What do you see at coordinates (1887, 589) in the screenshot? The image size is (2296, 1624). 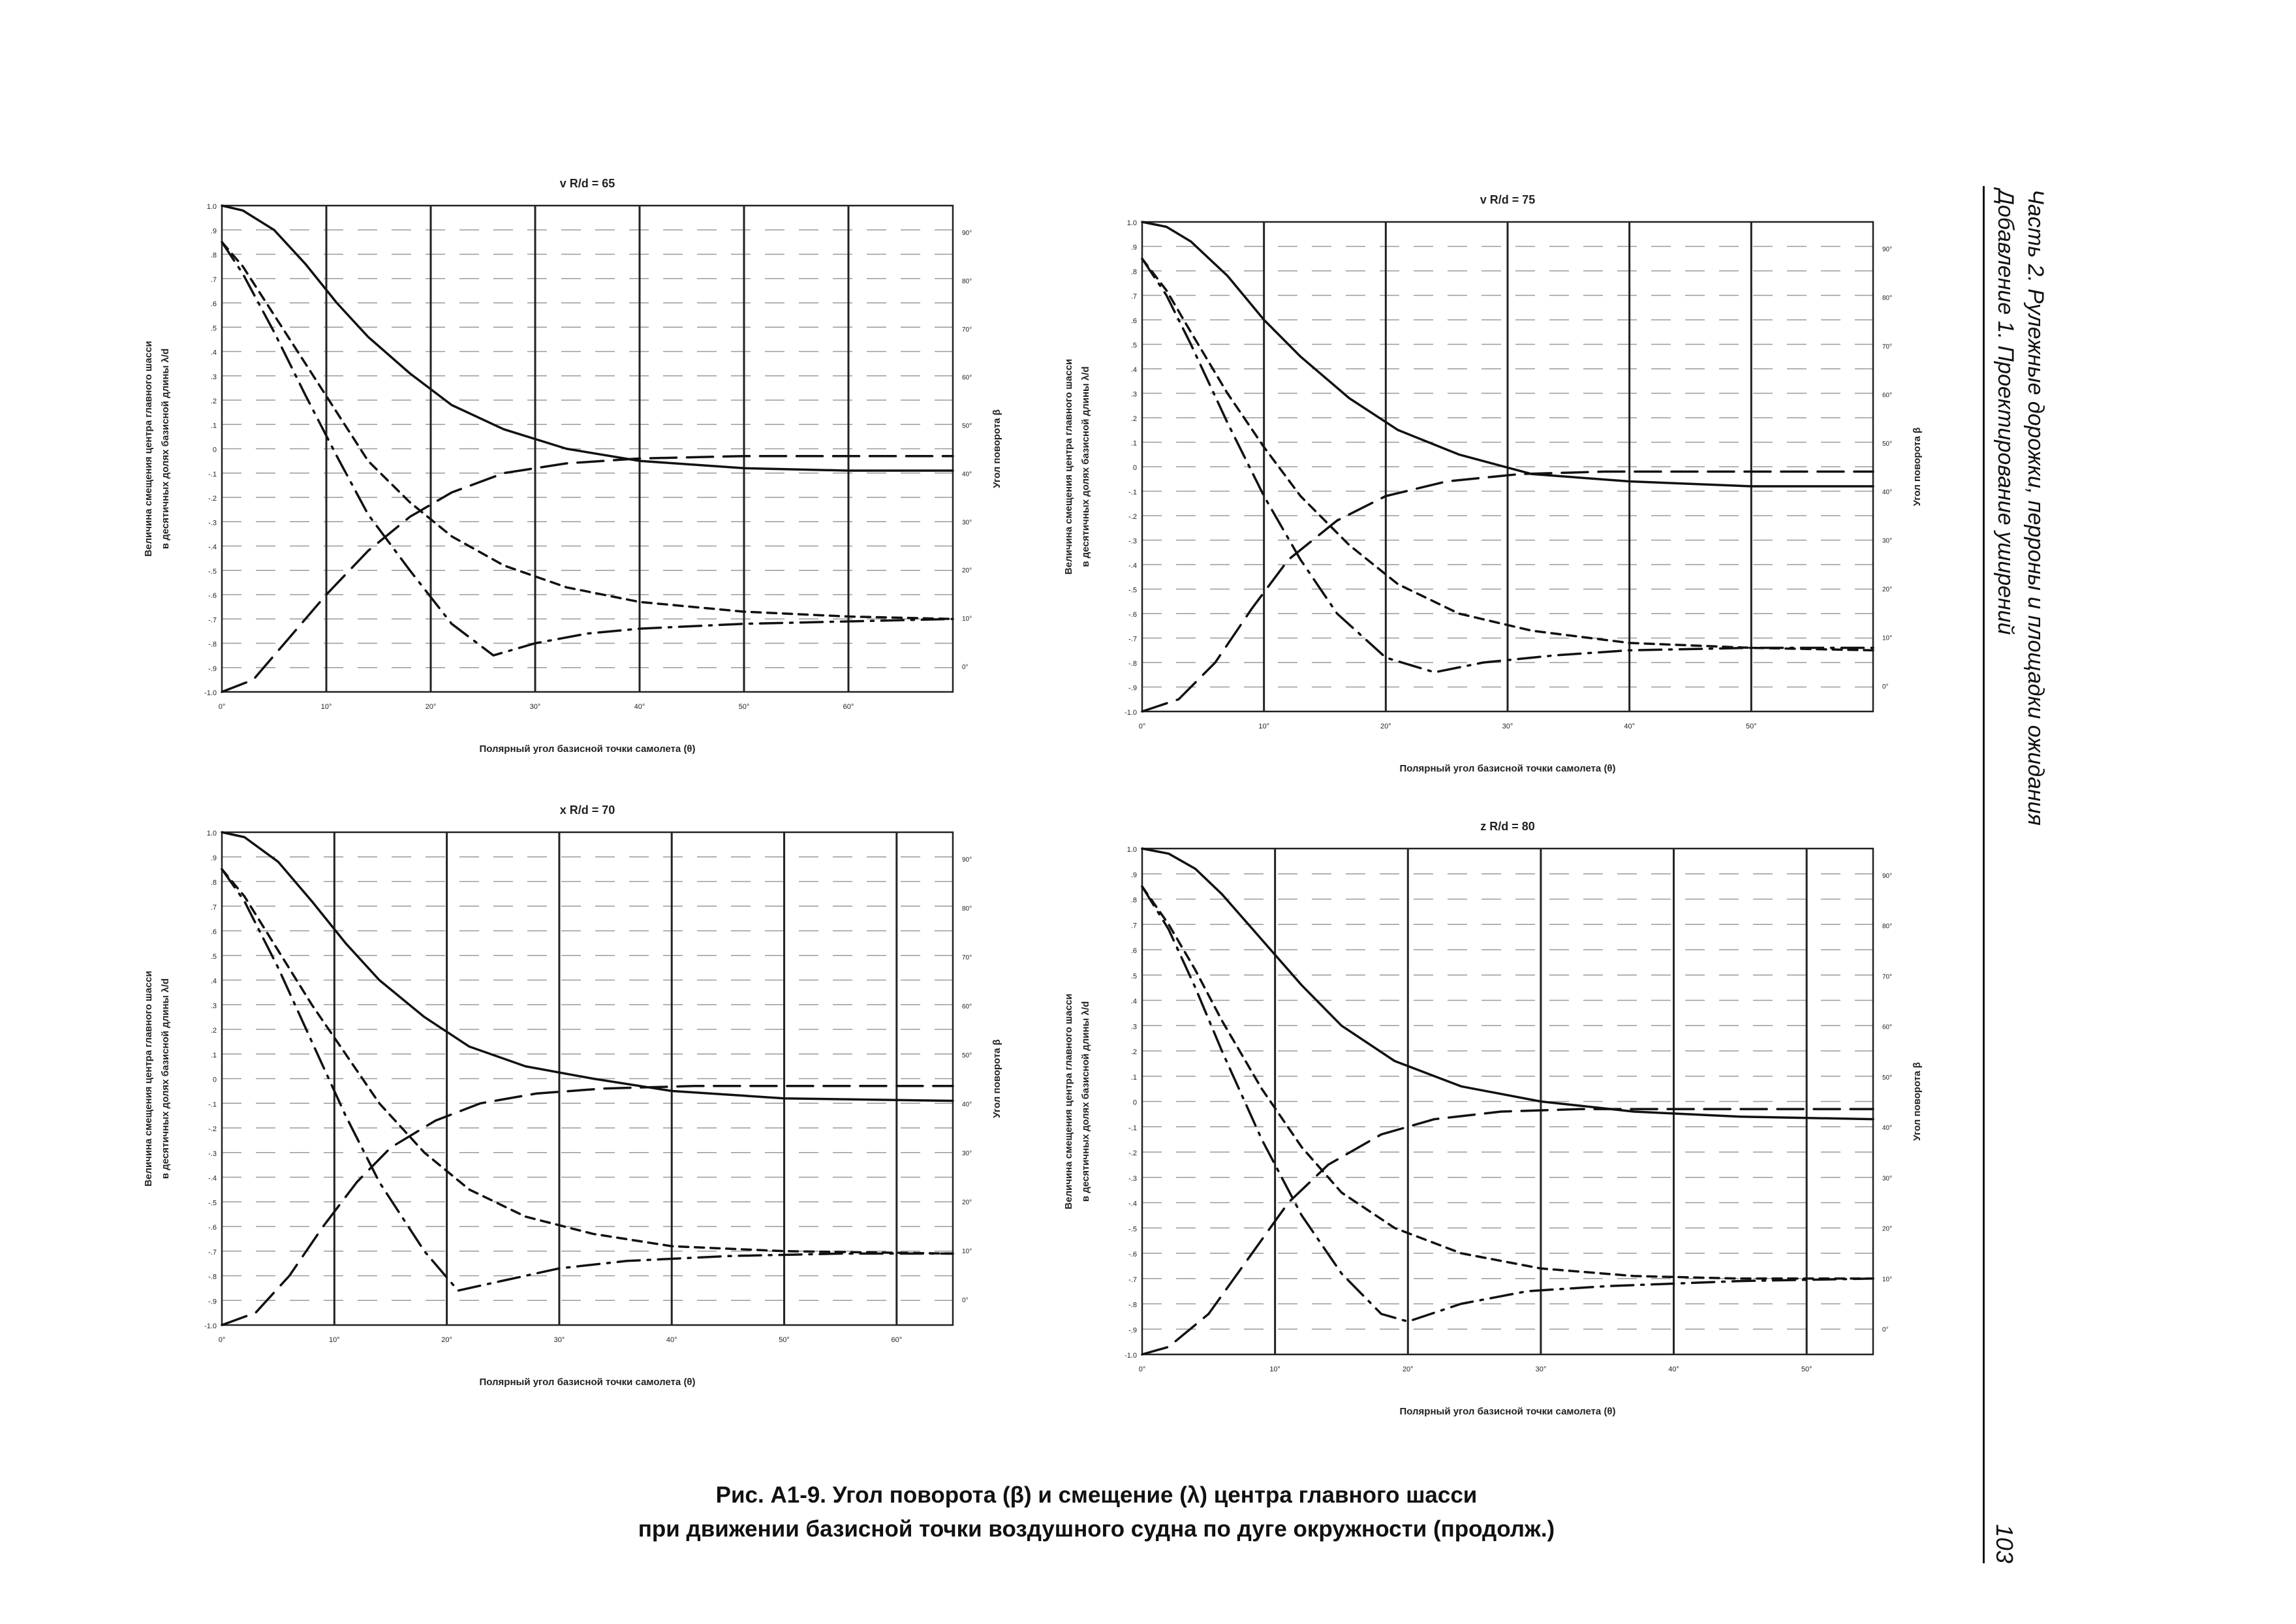 I see `y2-tick-label: 20°` at bounding box center [1887, 589].